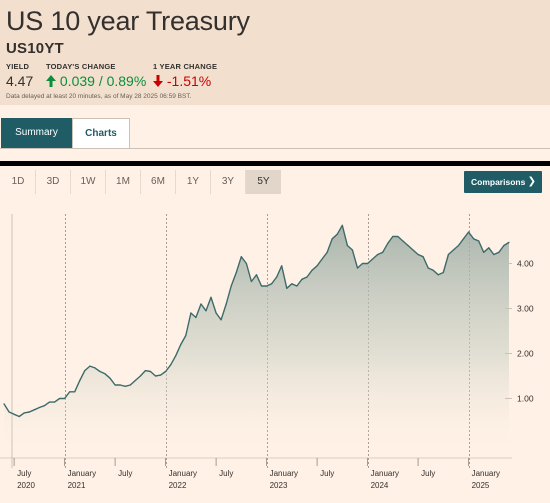 This screenshot has height=503, width=550. I want to click on y-tick-label: 4.00, so click(525, 264).